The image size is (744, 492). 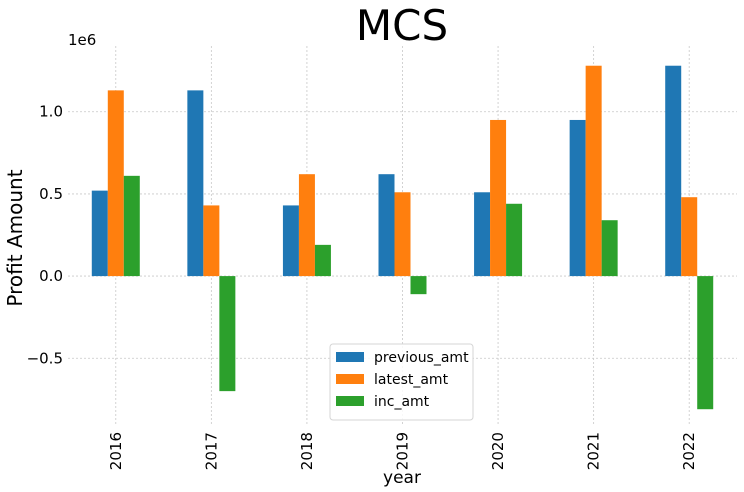 I want to click on bar-latest_amt-2018, so click(x=306, y=225).